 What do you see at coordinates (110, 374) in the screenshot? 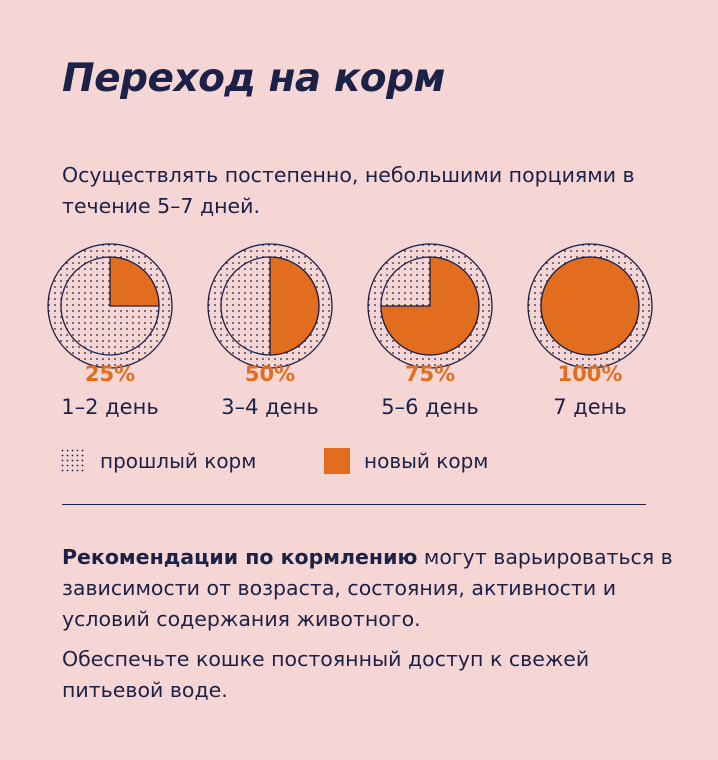
I see `pie-percent-label: 25%` at bounding box center [110, 374].